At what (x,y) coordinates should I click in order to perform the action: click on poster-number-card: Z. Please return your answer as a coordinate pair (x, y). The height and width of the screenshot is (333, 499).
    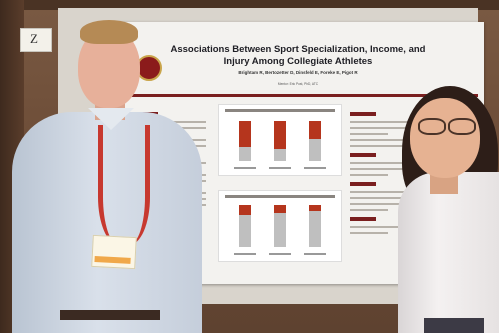
    Looking at the image, I should click on (36, 40).